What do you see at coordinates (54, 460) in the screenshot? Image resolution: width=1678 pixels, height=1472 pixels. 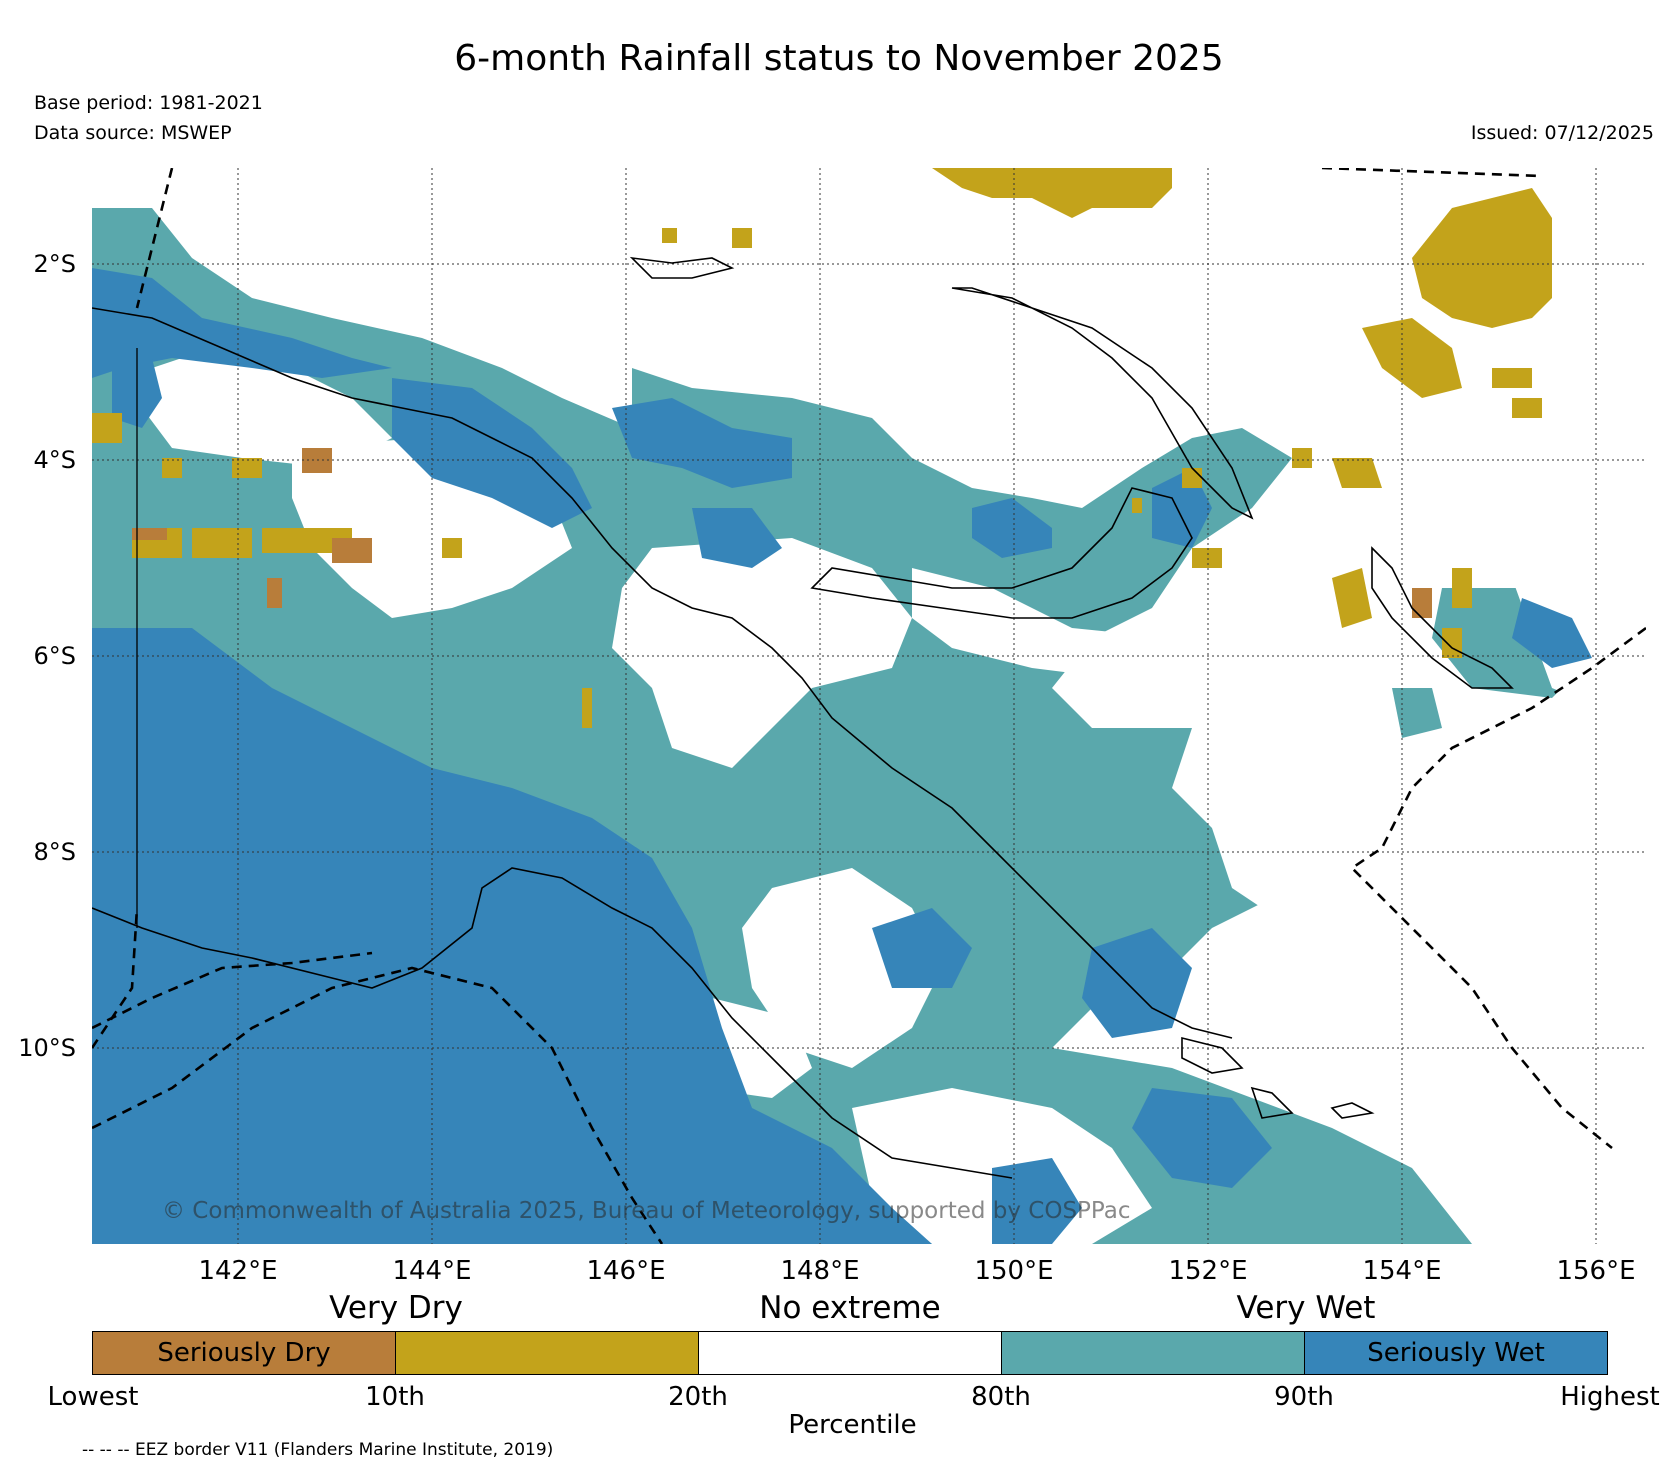 I see `lat-label-4s: 4°S` at bounding box center [54, 460].